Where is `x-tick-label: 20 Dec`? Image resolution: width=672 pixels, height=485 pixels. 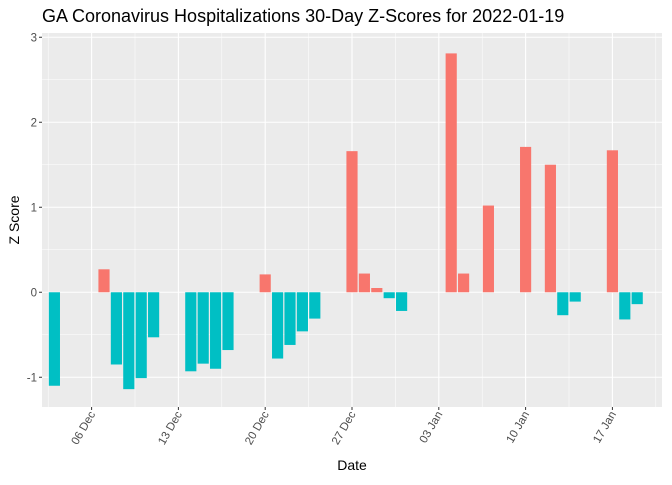
x-tick-label: 20 Dec is located at coordinates (257, 428).